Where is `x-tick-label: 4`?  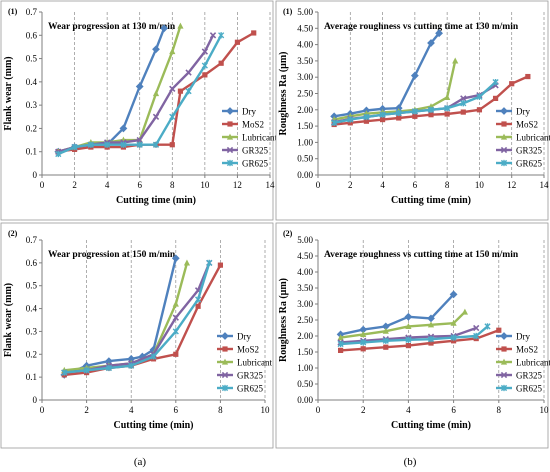 x-tick-label: 4 is located at coordinates (382, 185).